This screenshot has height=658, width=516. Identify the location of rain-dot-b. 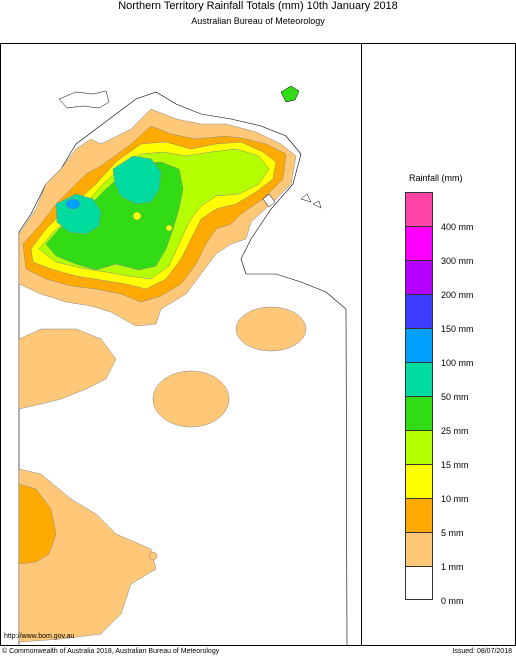
(169, 228).